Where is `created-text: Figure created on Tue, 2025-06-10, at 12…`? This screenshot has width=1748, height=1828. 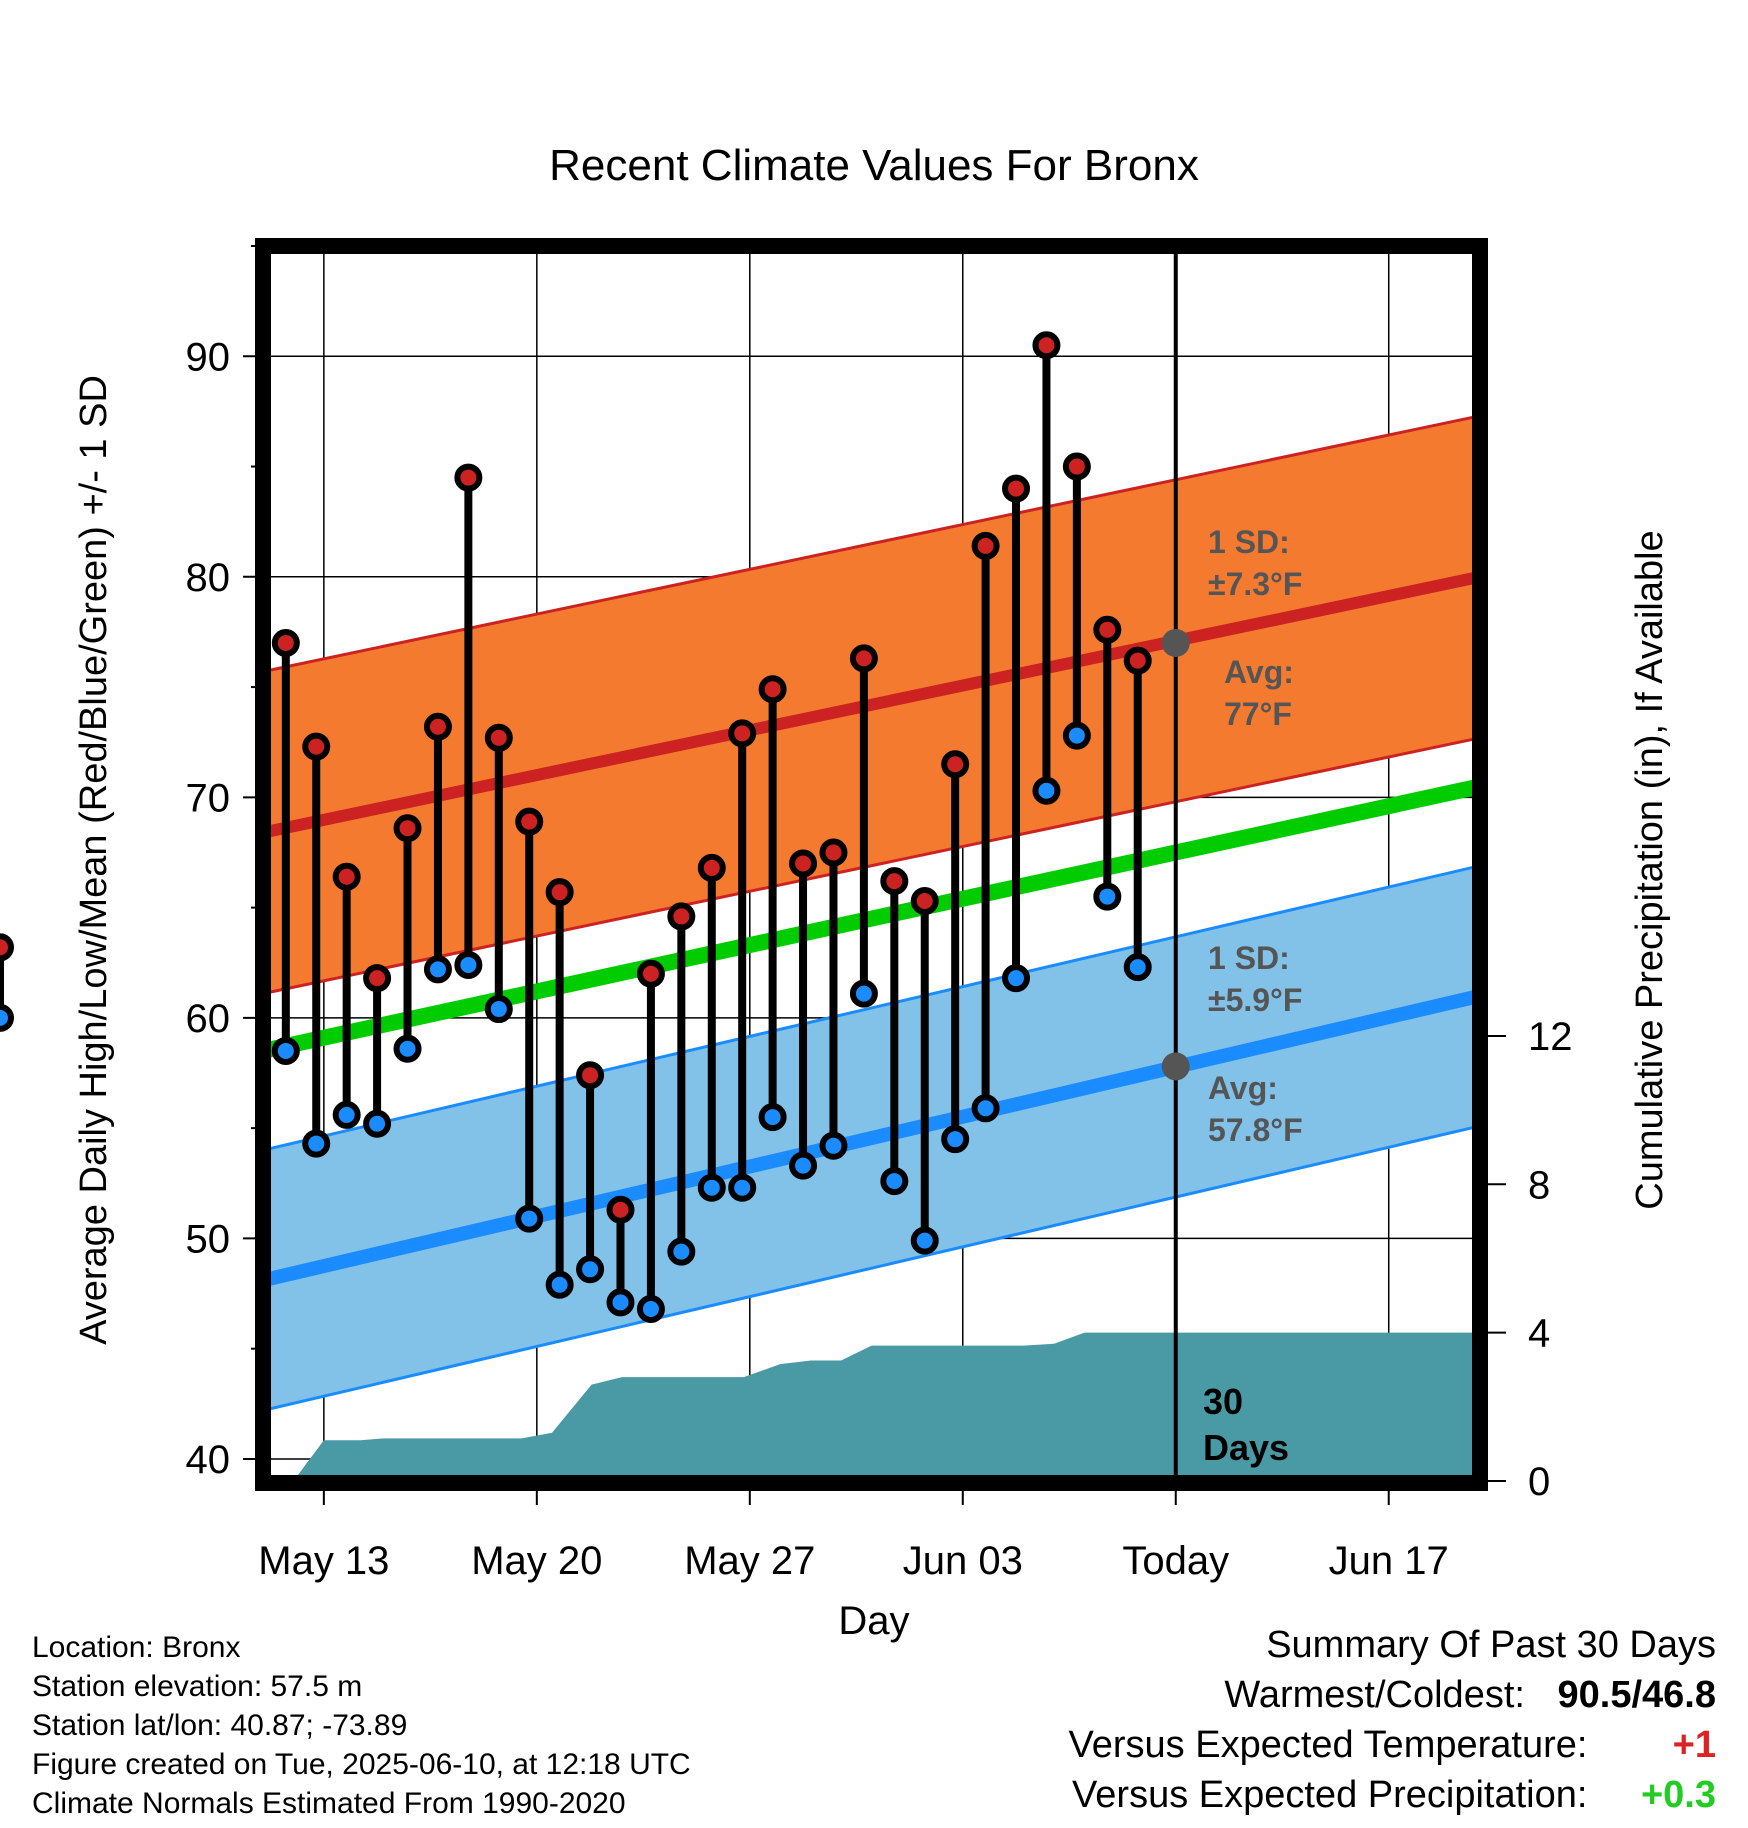 created-text: Figure created on Tue, 2025-06-10, at 12… is located at coordinates (361, 1764).